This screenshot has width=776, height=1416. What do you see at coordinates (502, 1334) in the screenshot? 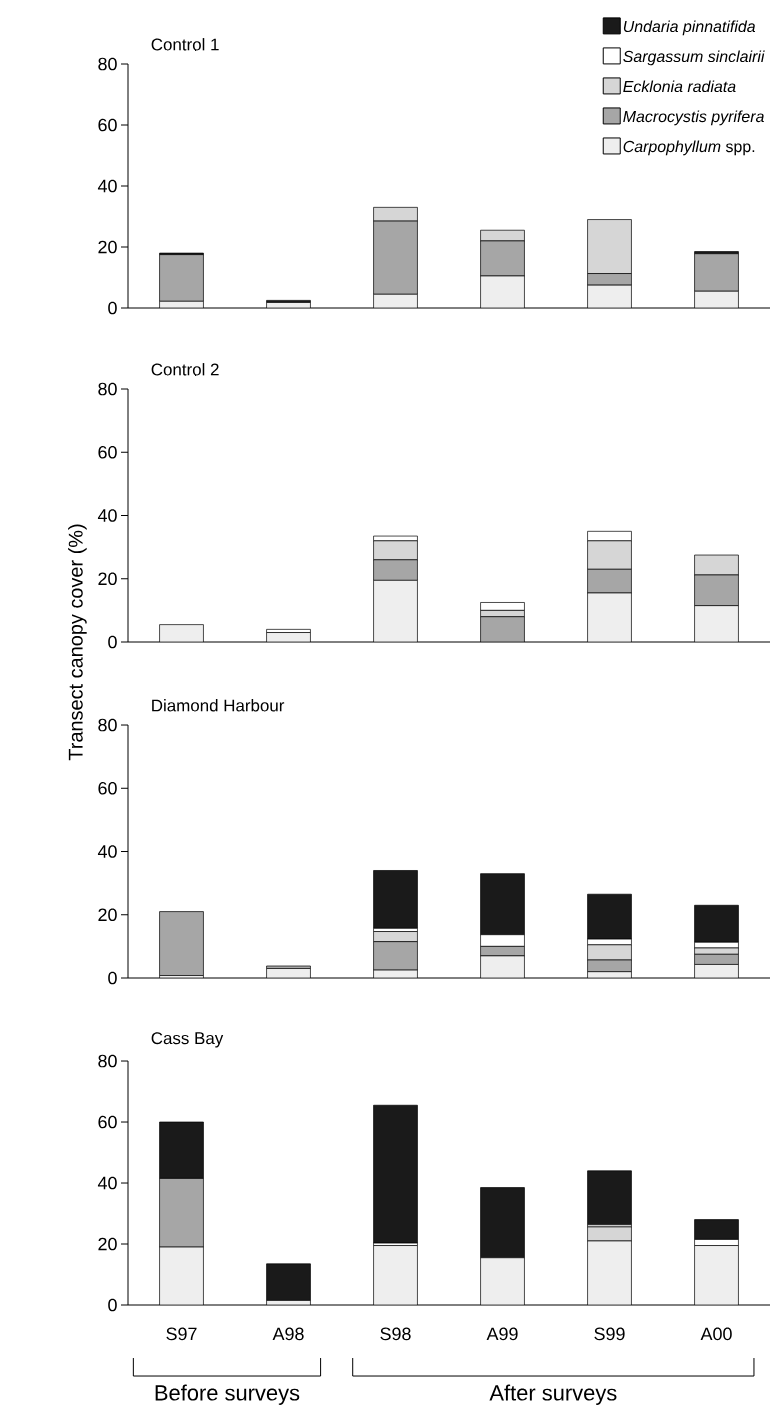
I see `x-tick-label: A99` at bounding box center [502, 1334].